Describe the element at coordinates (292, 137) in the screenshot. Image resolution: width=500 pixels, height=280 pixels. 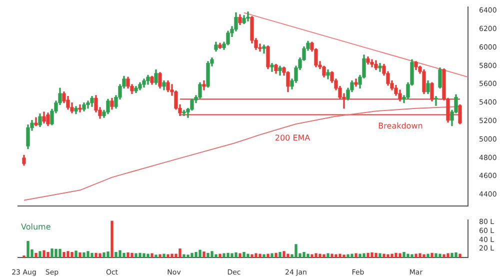
I see `annotation: 200 EMA` at that location.